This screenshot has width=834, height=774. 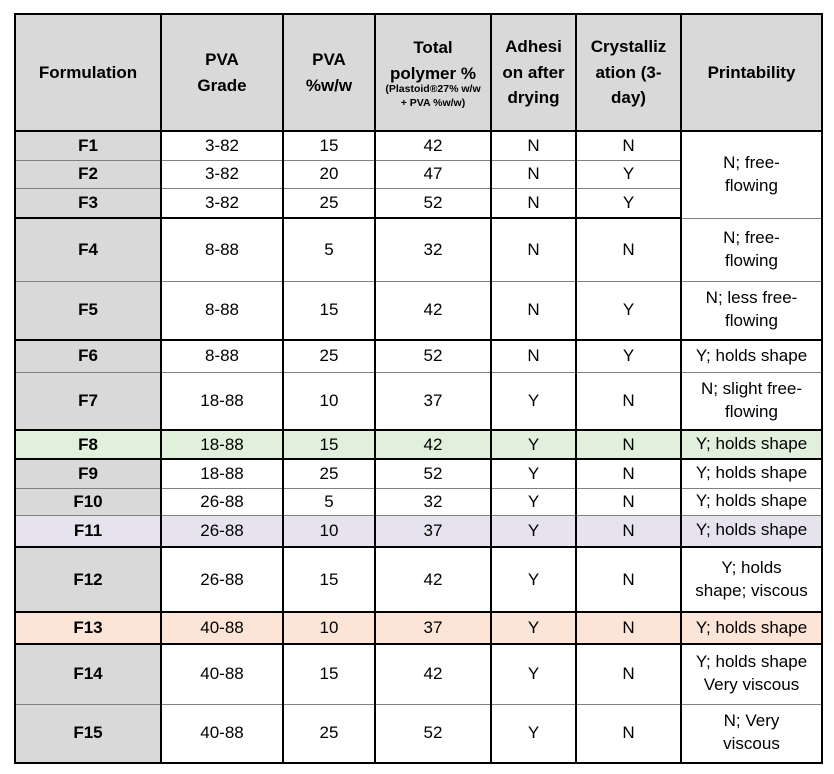 What do you see at coordinates (433, 96) in the screenshot?
I see `header-sublabel: (Plastoid®27% w/w + PVA %w/w)` at bounding box center [433, 96].